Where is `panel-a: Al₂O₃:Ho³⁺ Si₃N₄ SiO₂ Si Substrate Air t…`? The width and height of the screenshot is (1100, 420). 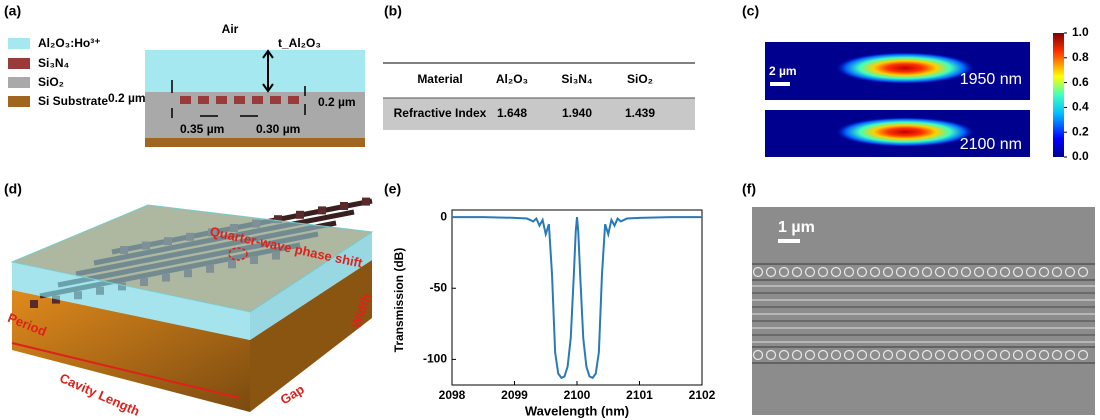 panel-a: Al₂O₃:Ho³⁺ Si₃N₄ SiO₂ Si Substrate Air t… is located at coordinates (186, 84).